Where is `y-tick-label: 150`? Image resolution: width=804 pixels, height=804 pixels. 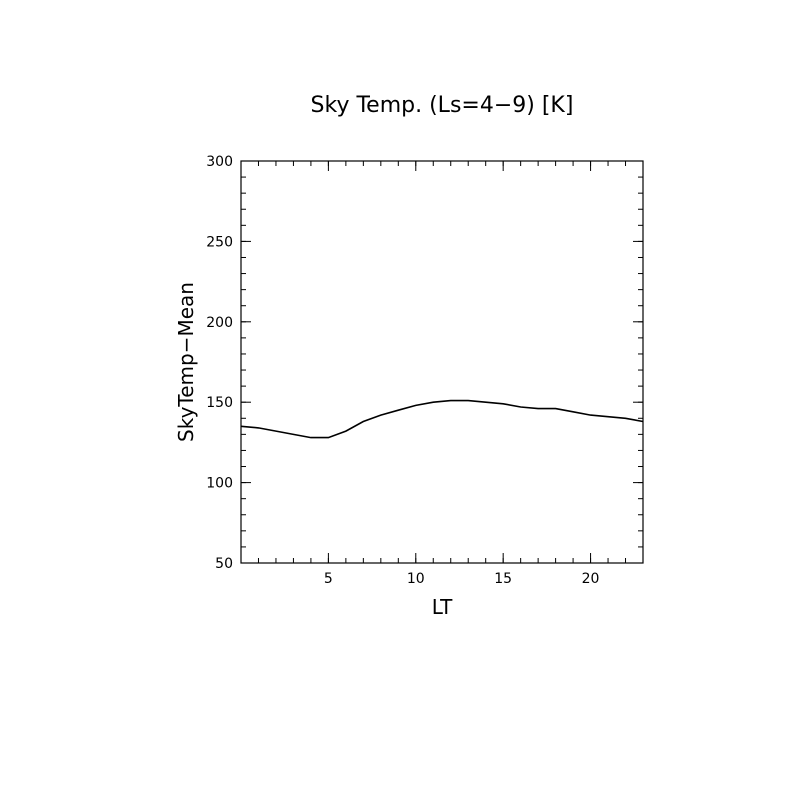
y-tick-label: 150 is located at coordinates (219, 403).